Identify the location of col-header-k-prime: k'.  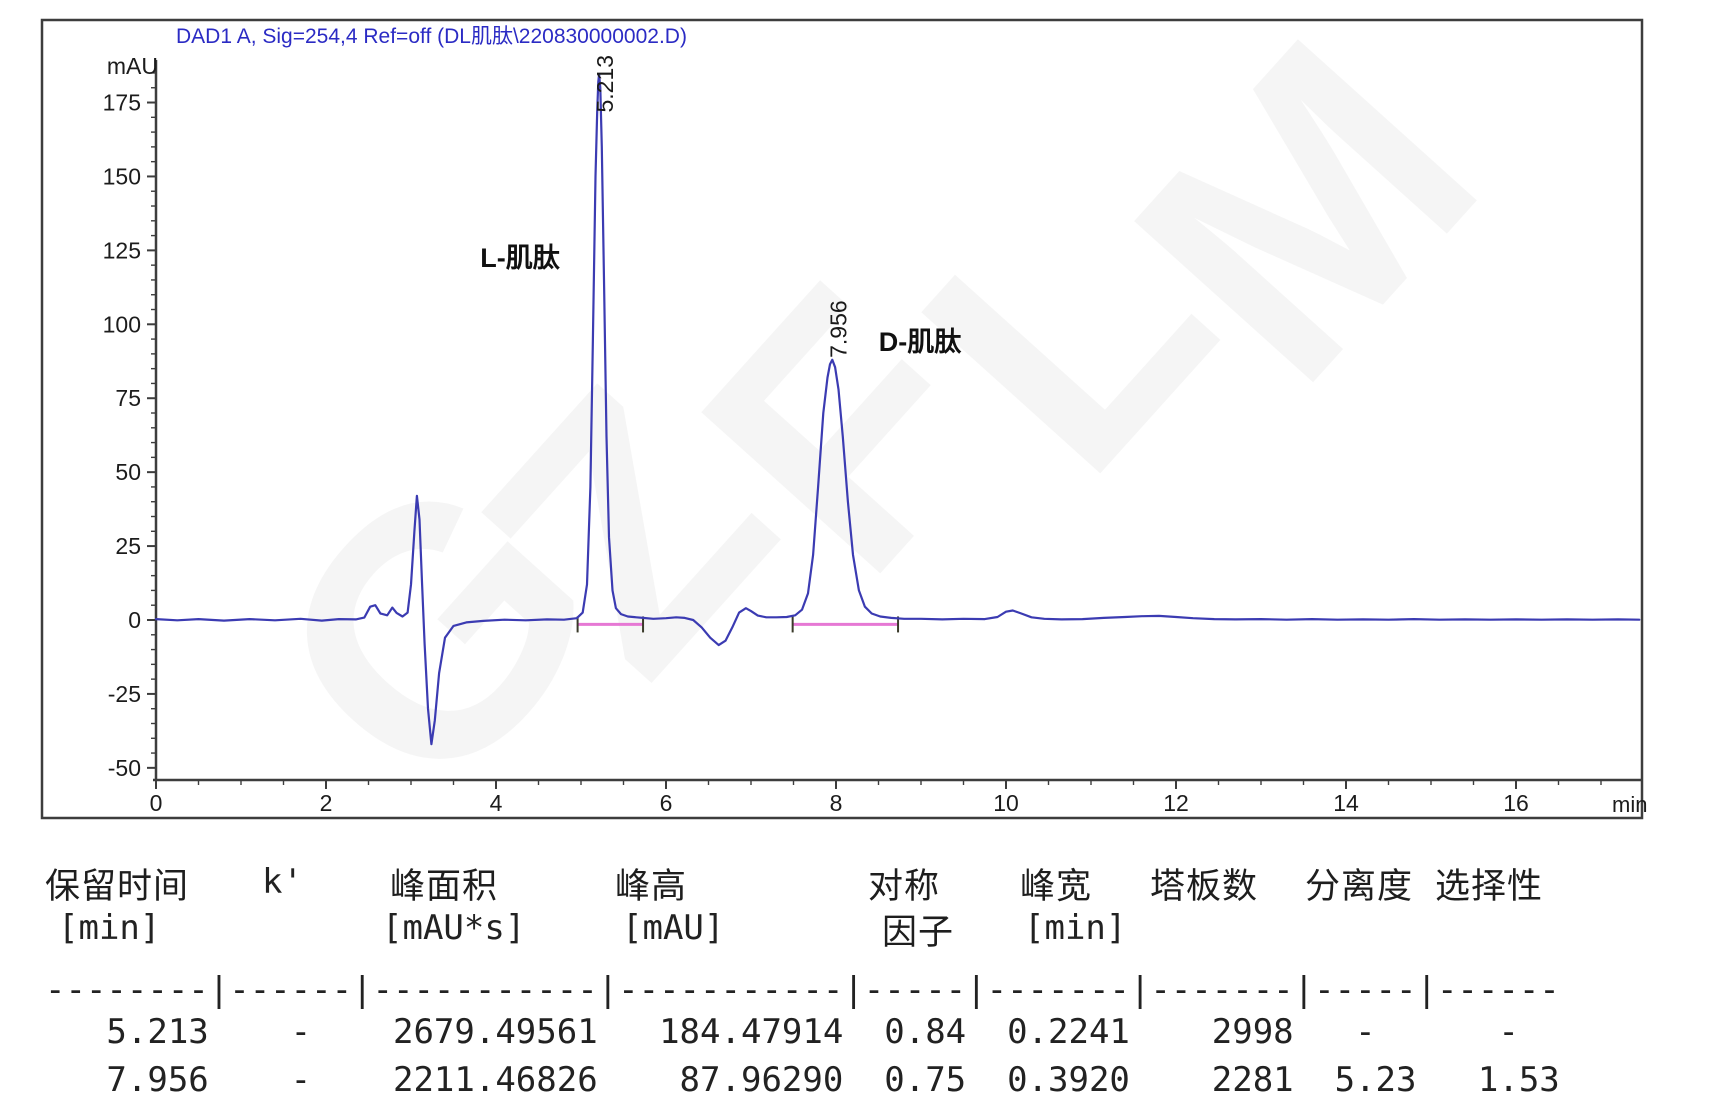
(282, 882).